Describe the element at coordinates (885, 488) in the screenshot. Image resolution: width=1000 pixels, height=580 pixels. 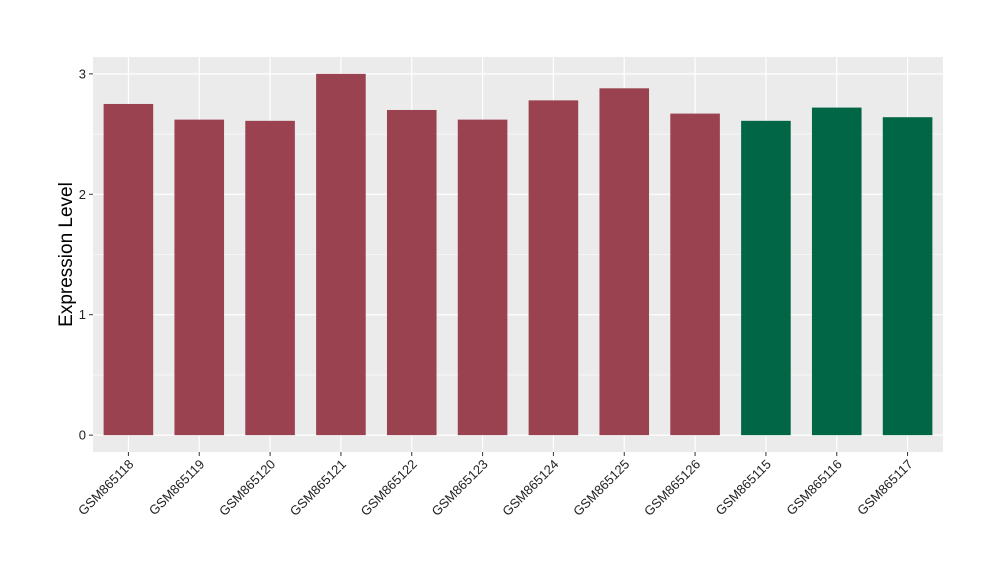
I see `x-tick-label: GSM865117` at that location.